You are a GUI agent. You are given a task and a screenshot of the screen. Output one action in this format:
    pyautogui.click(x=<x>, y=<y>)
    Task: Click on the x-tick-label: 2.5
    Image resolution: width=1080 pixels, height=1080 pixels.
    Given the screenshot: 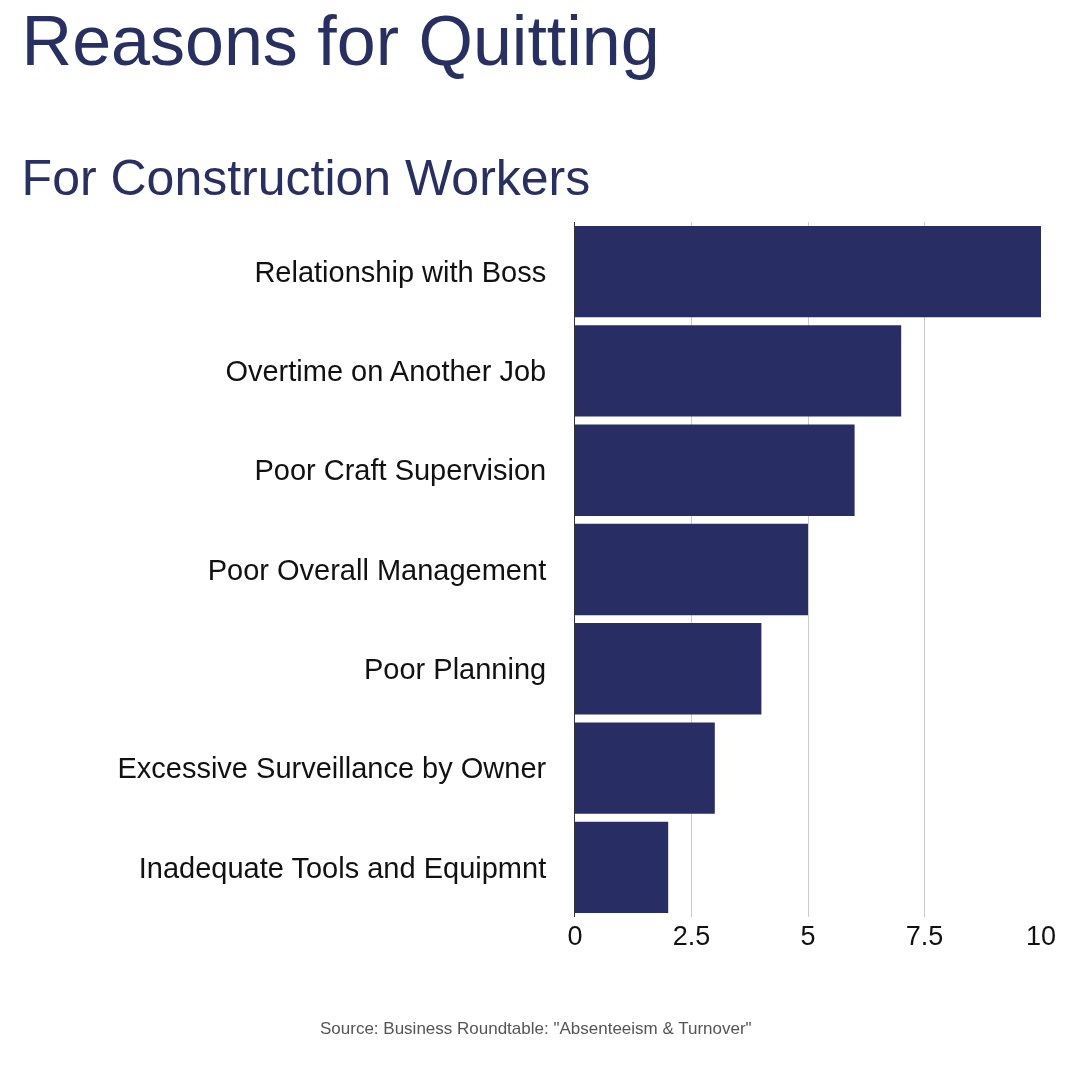 What is the action you would take?
    pyautogui.click(x=691, y=936)
    